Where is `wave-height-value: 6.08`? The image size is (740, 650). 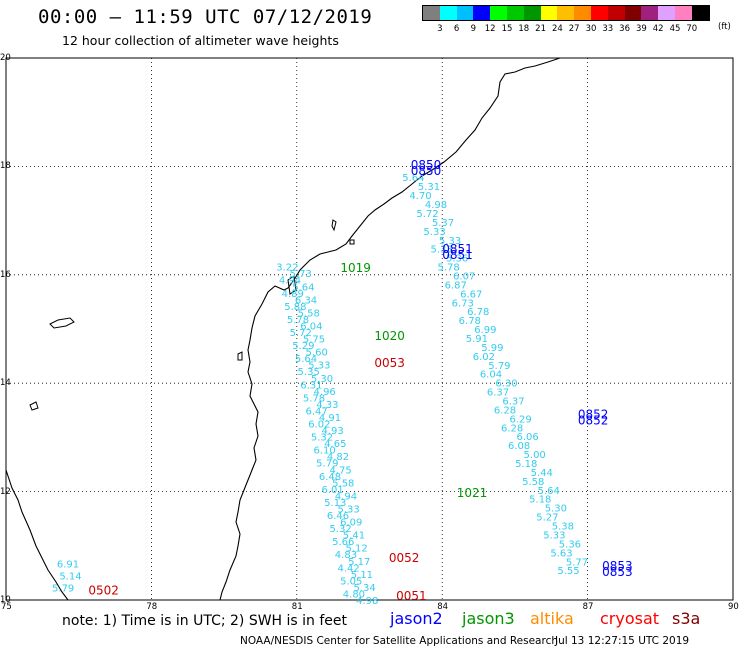 wave-height-value: 6.08 is located at coordinates (519, 446).